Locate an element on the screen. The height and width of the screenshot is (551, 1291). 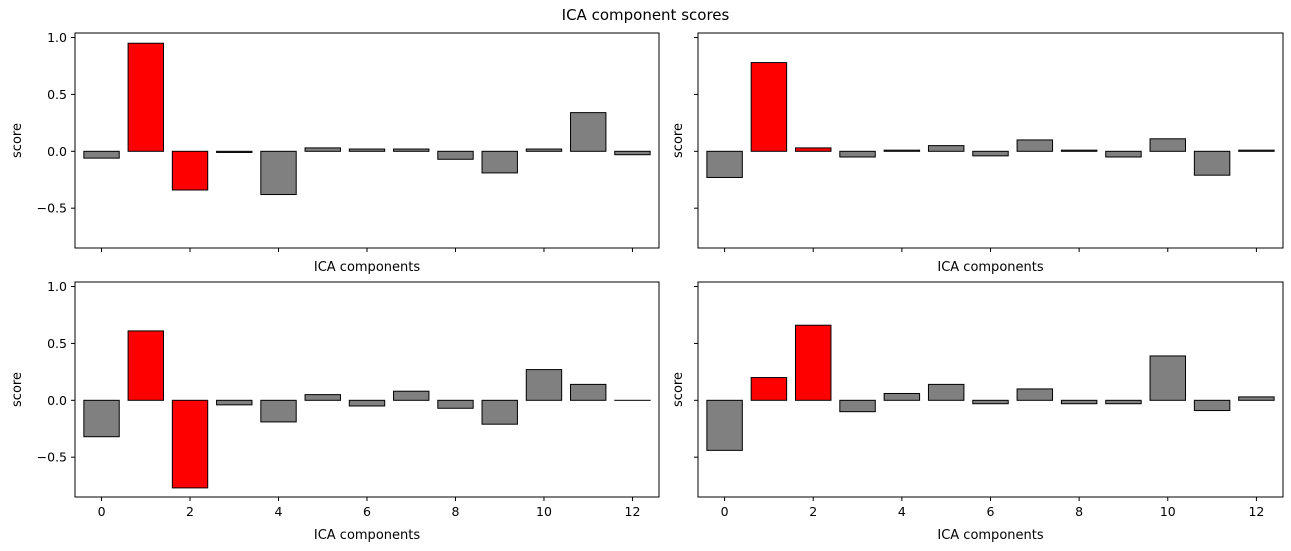
figure-title: ICA component scores is located at coordinates (645, 15).